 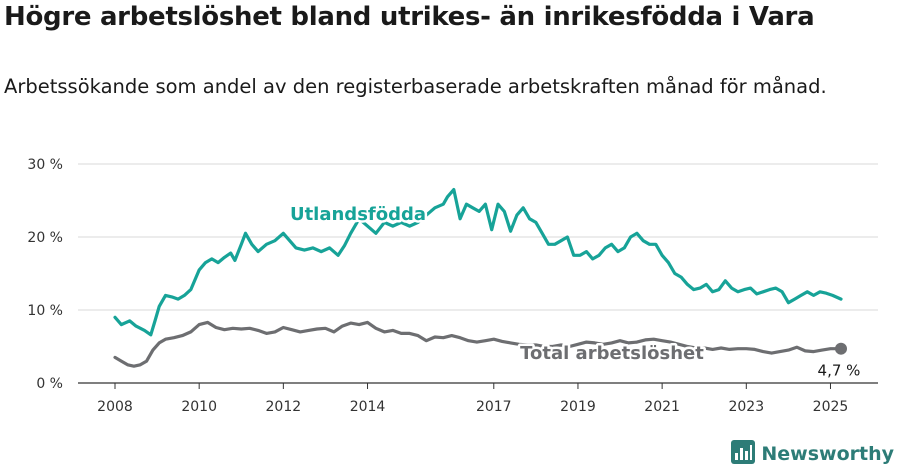 What do you see at coordinates (478, 344) in the screenshot?
I see `series-line-total` at bounding box center [478, 344].